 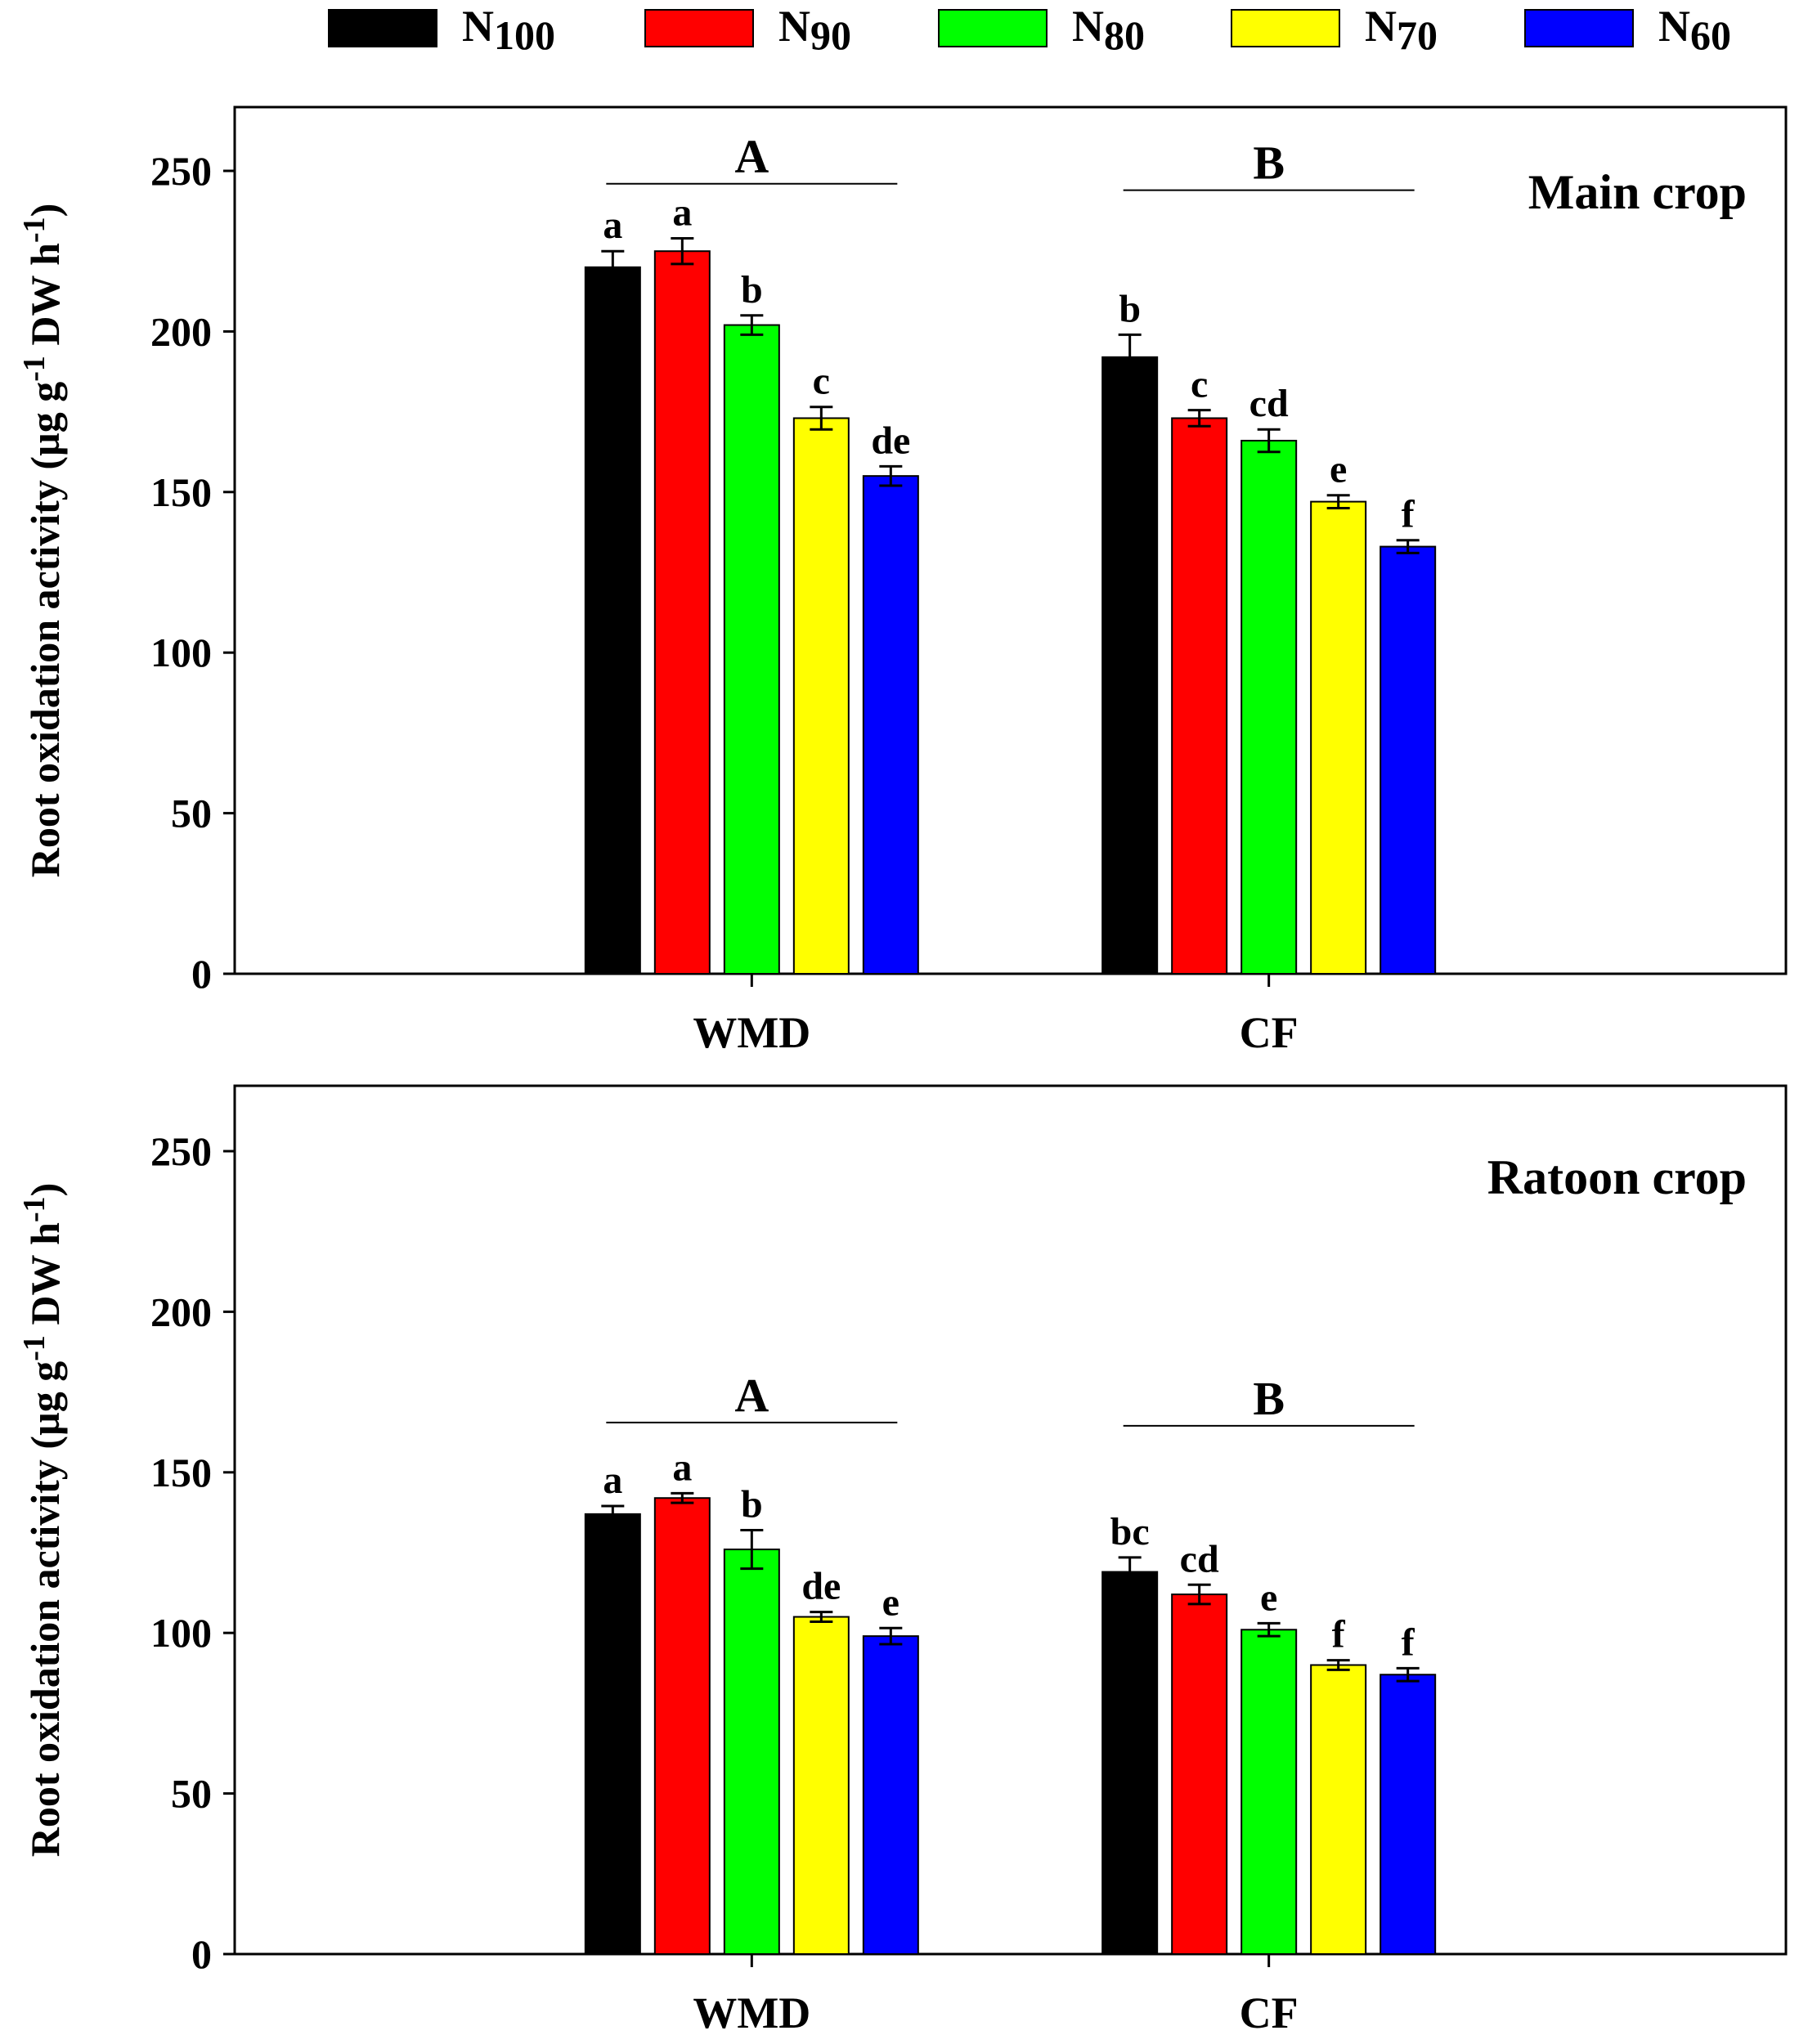 What do you see at coordinates (1109, 30) in the screenshot?
I see `legend-label: N80` at bounding box center [1109, 30].